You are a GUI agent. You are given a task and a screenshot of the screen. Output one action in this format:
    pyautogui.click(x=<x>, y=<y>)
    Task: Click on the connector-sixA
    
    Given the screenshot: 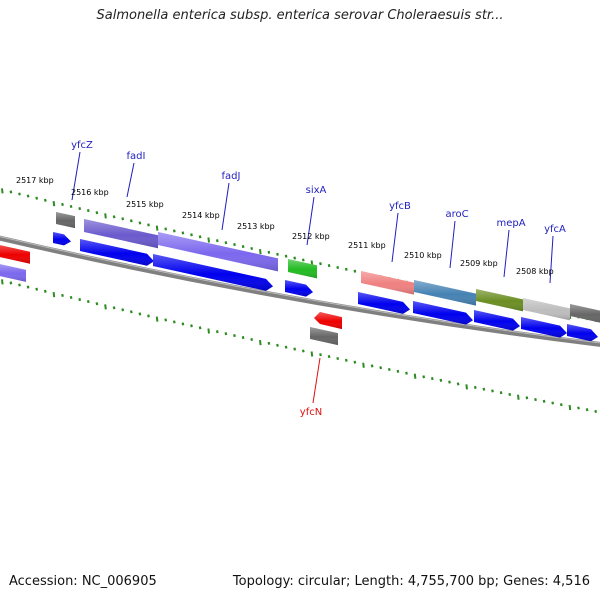 What is the action you would take?
    pyautogui.click(x=310, y=221)
    